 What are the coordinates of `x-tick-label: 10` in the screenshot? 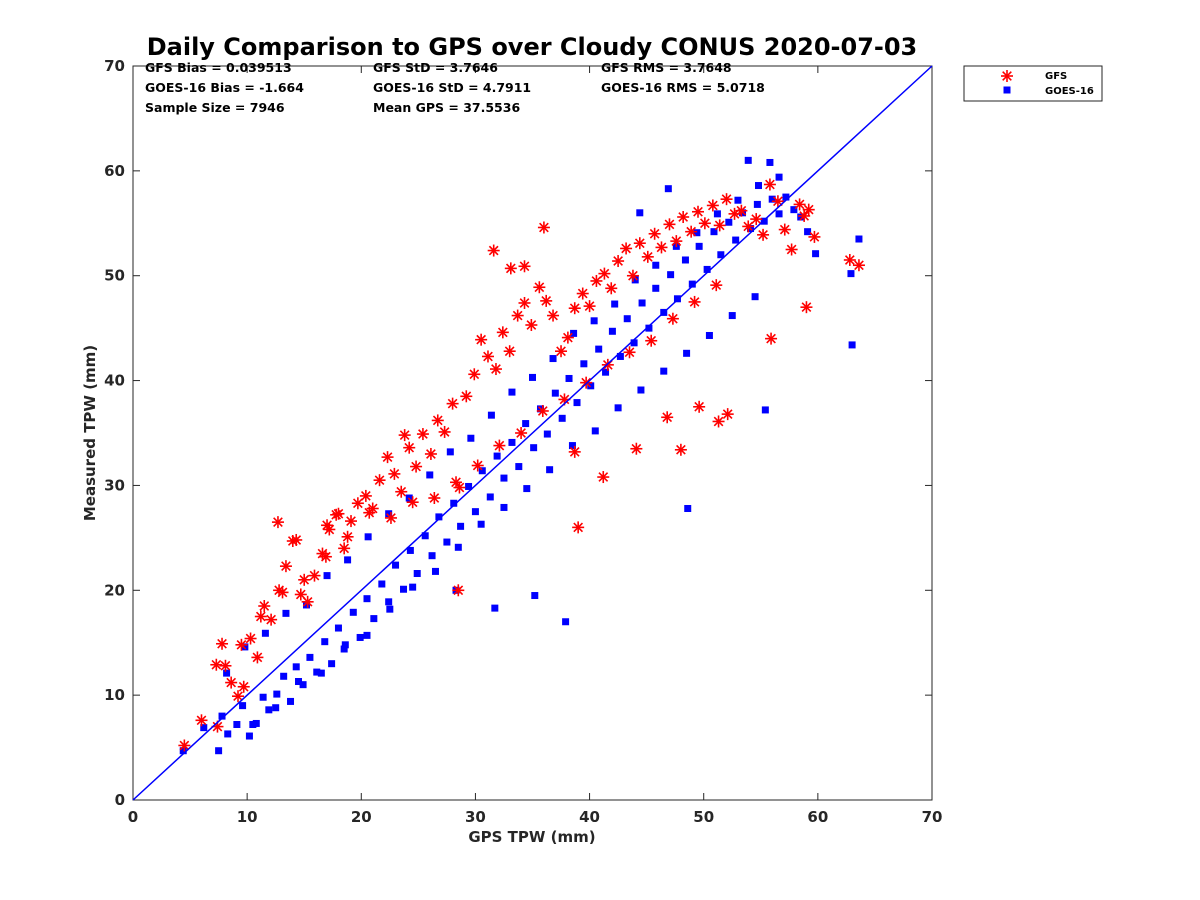 It's located at (247, 817).